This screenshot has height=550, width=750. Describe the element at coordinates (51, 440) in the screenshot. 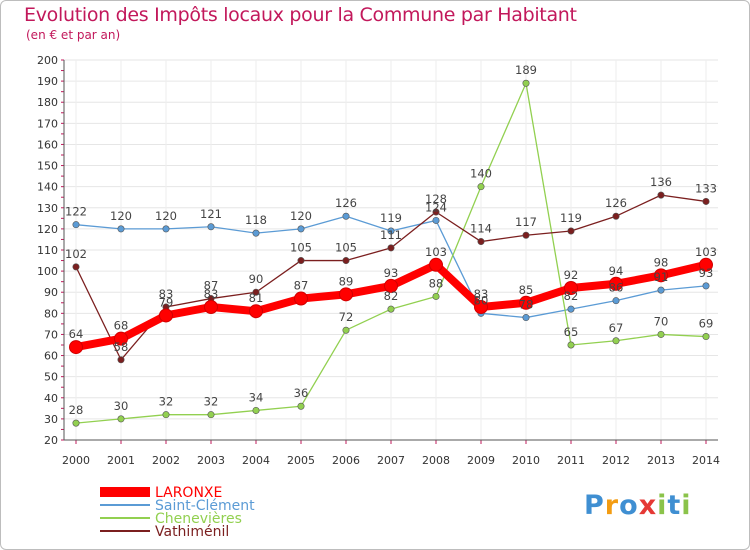

I see `y-tick-label: 20` at that location.